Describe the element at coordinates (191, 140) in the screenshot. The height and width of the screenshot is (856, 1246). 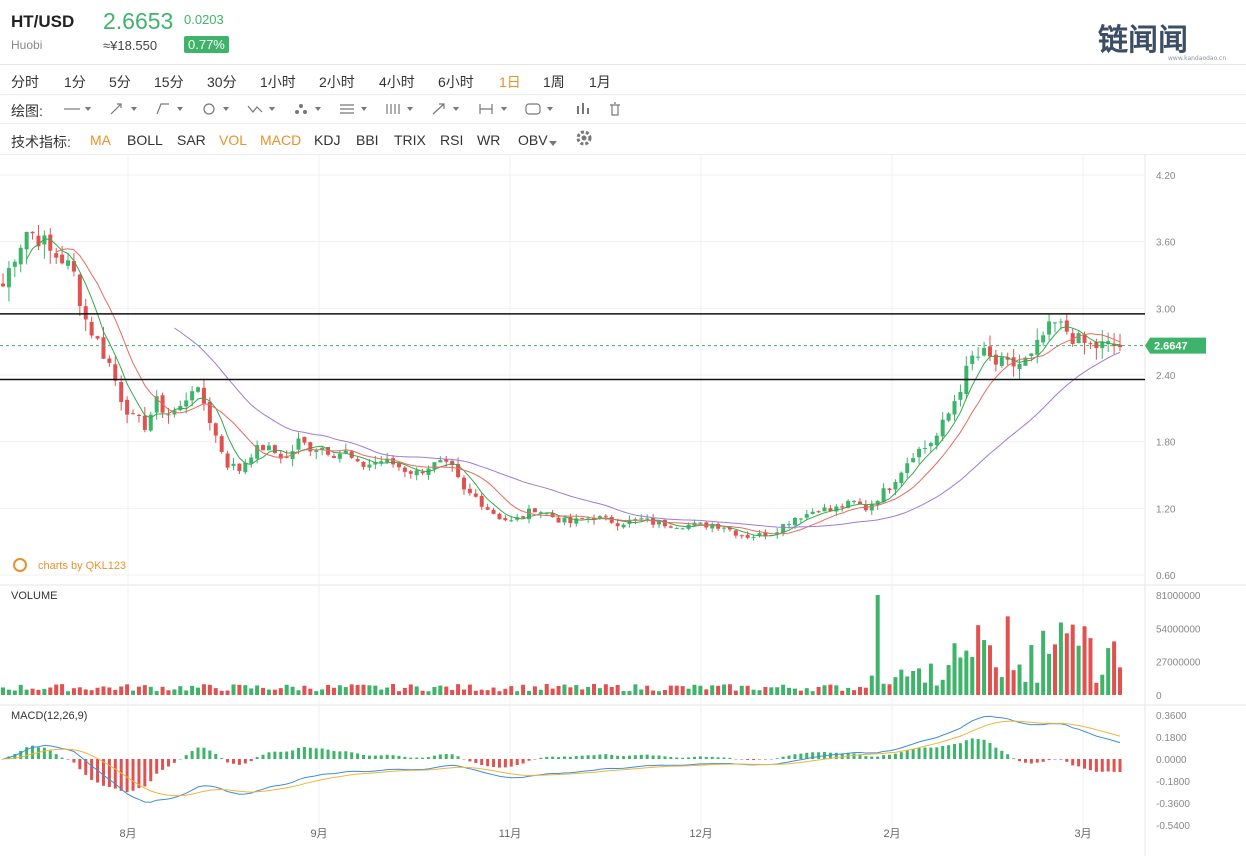
I see `indicator-sar: SAR` at that location.